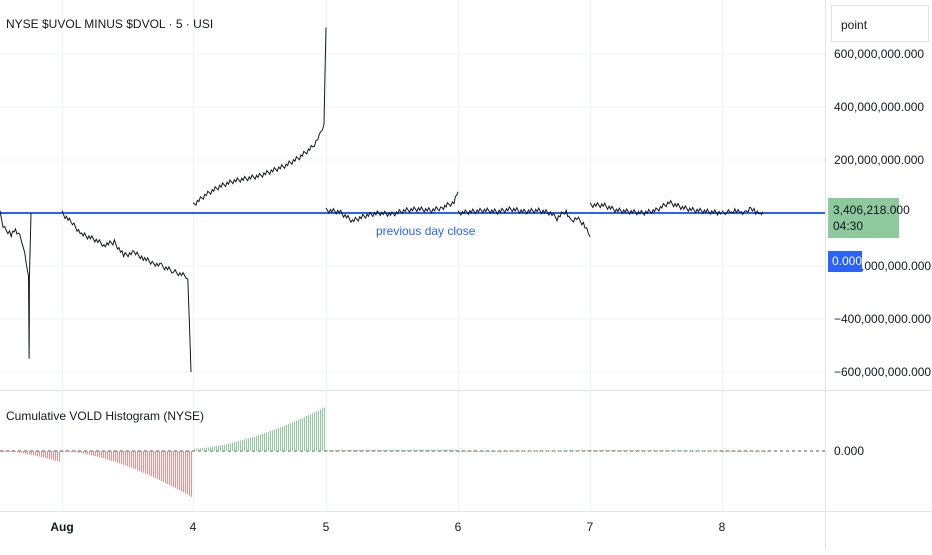 The image size is (932, 555). What do you see at coordinates (426, 231) in the screenshot?
I see `previous-day-close-annotation: previous day close` at bounding box center [426, 231].